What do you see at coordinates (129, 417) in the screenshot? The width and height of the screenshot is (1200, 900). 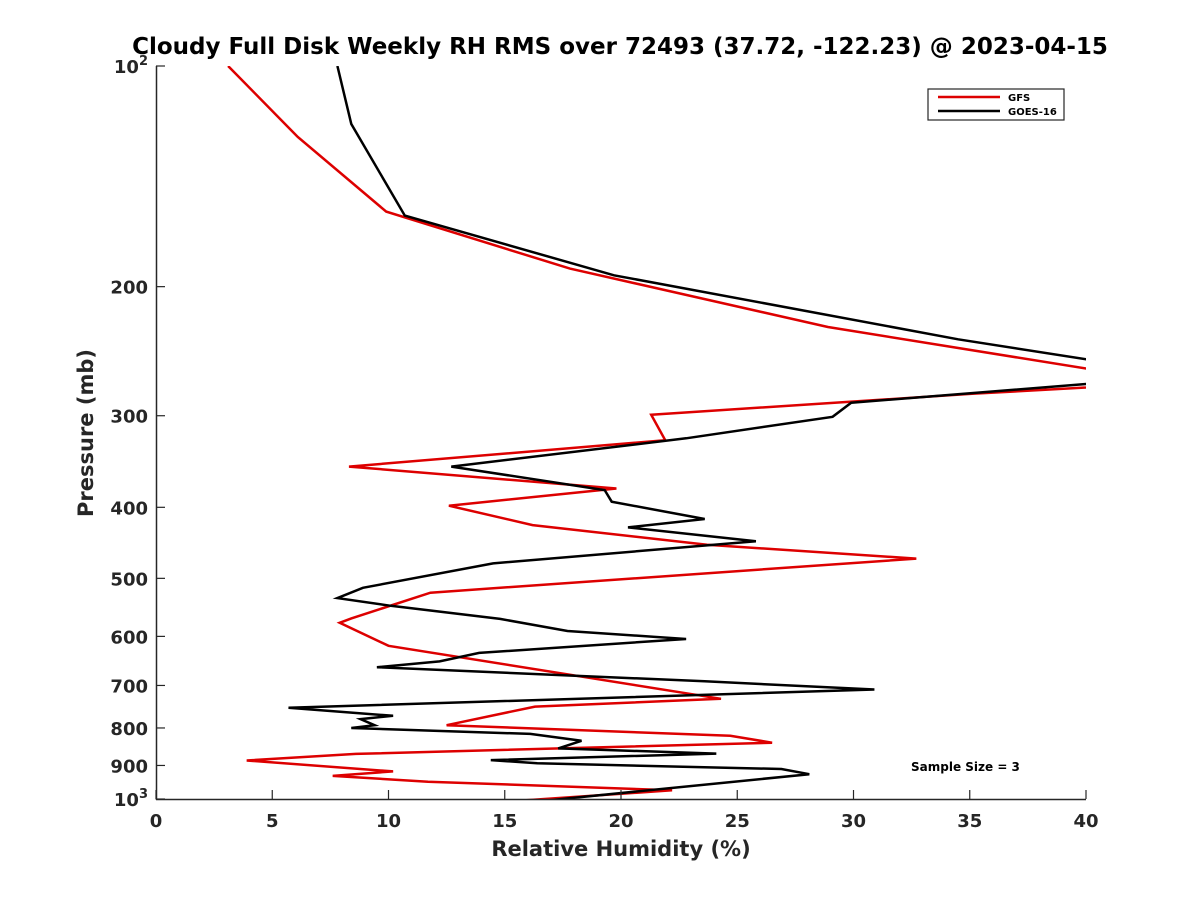 I see `y-tick-label: 300` at bounding box center [129, 417].